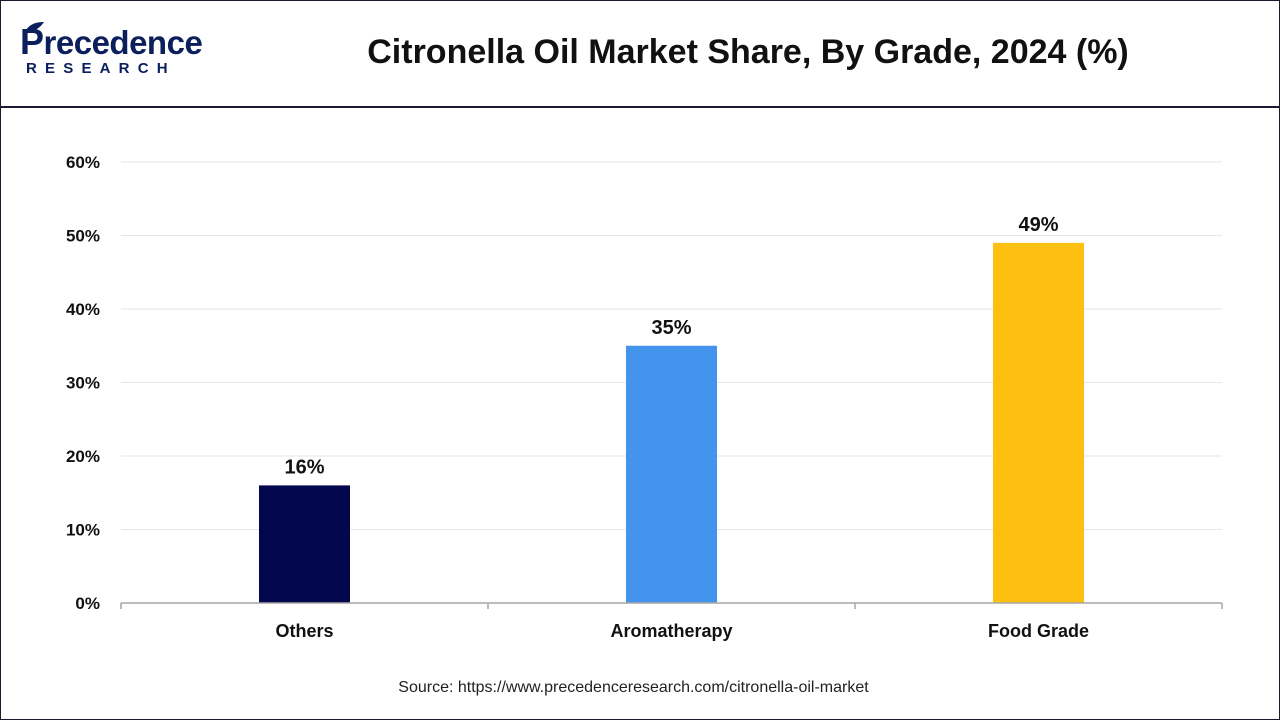 This screenshot has width=1280, height=720. What do you see at coordinates (83, 162) in the screenshot?
I see `y-tick-label: 60%` at bounding box center [83, 162].